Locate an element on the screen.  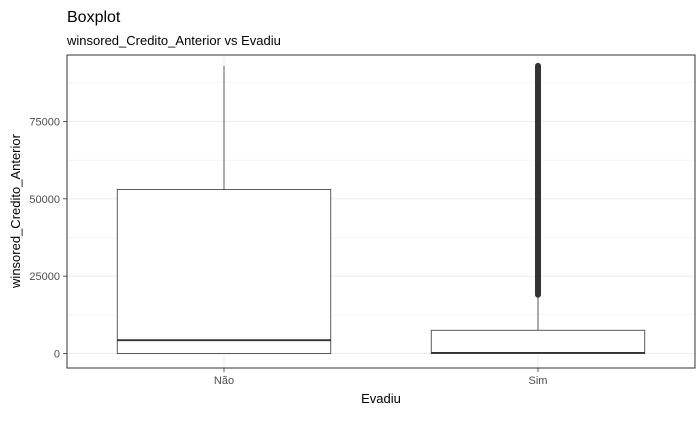
x-axis-title: Evadiu is located at coordinates (381, 398).